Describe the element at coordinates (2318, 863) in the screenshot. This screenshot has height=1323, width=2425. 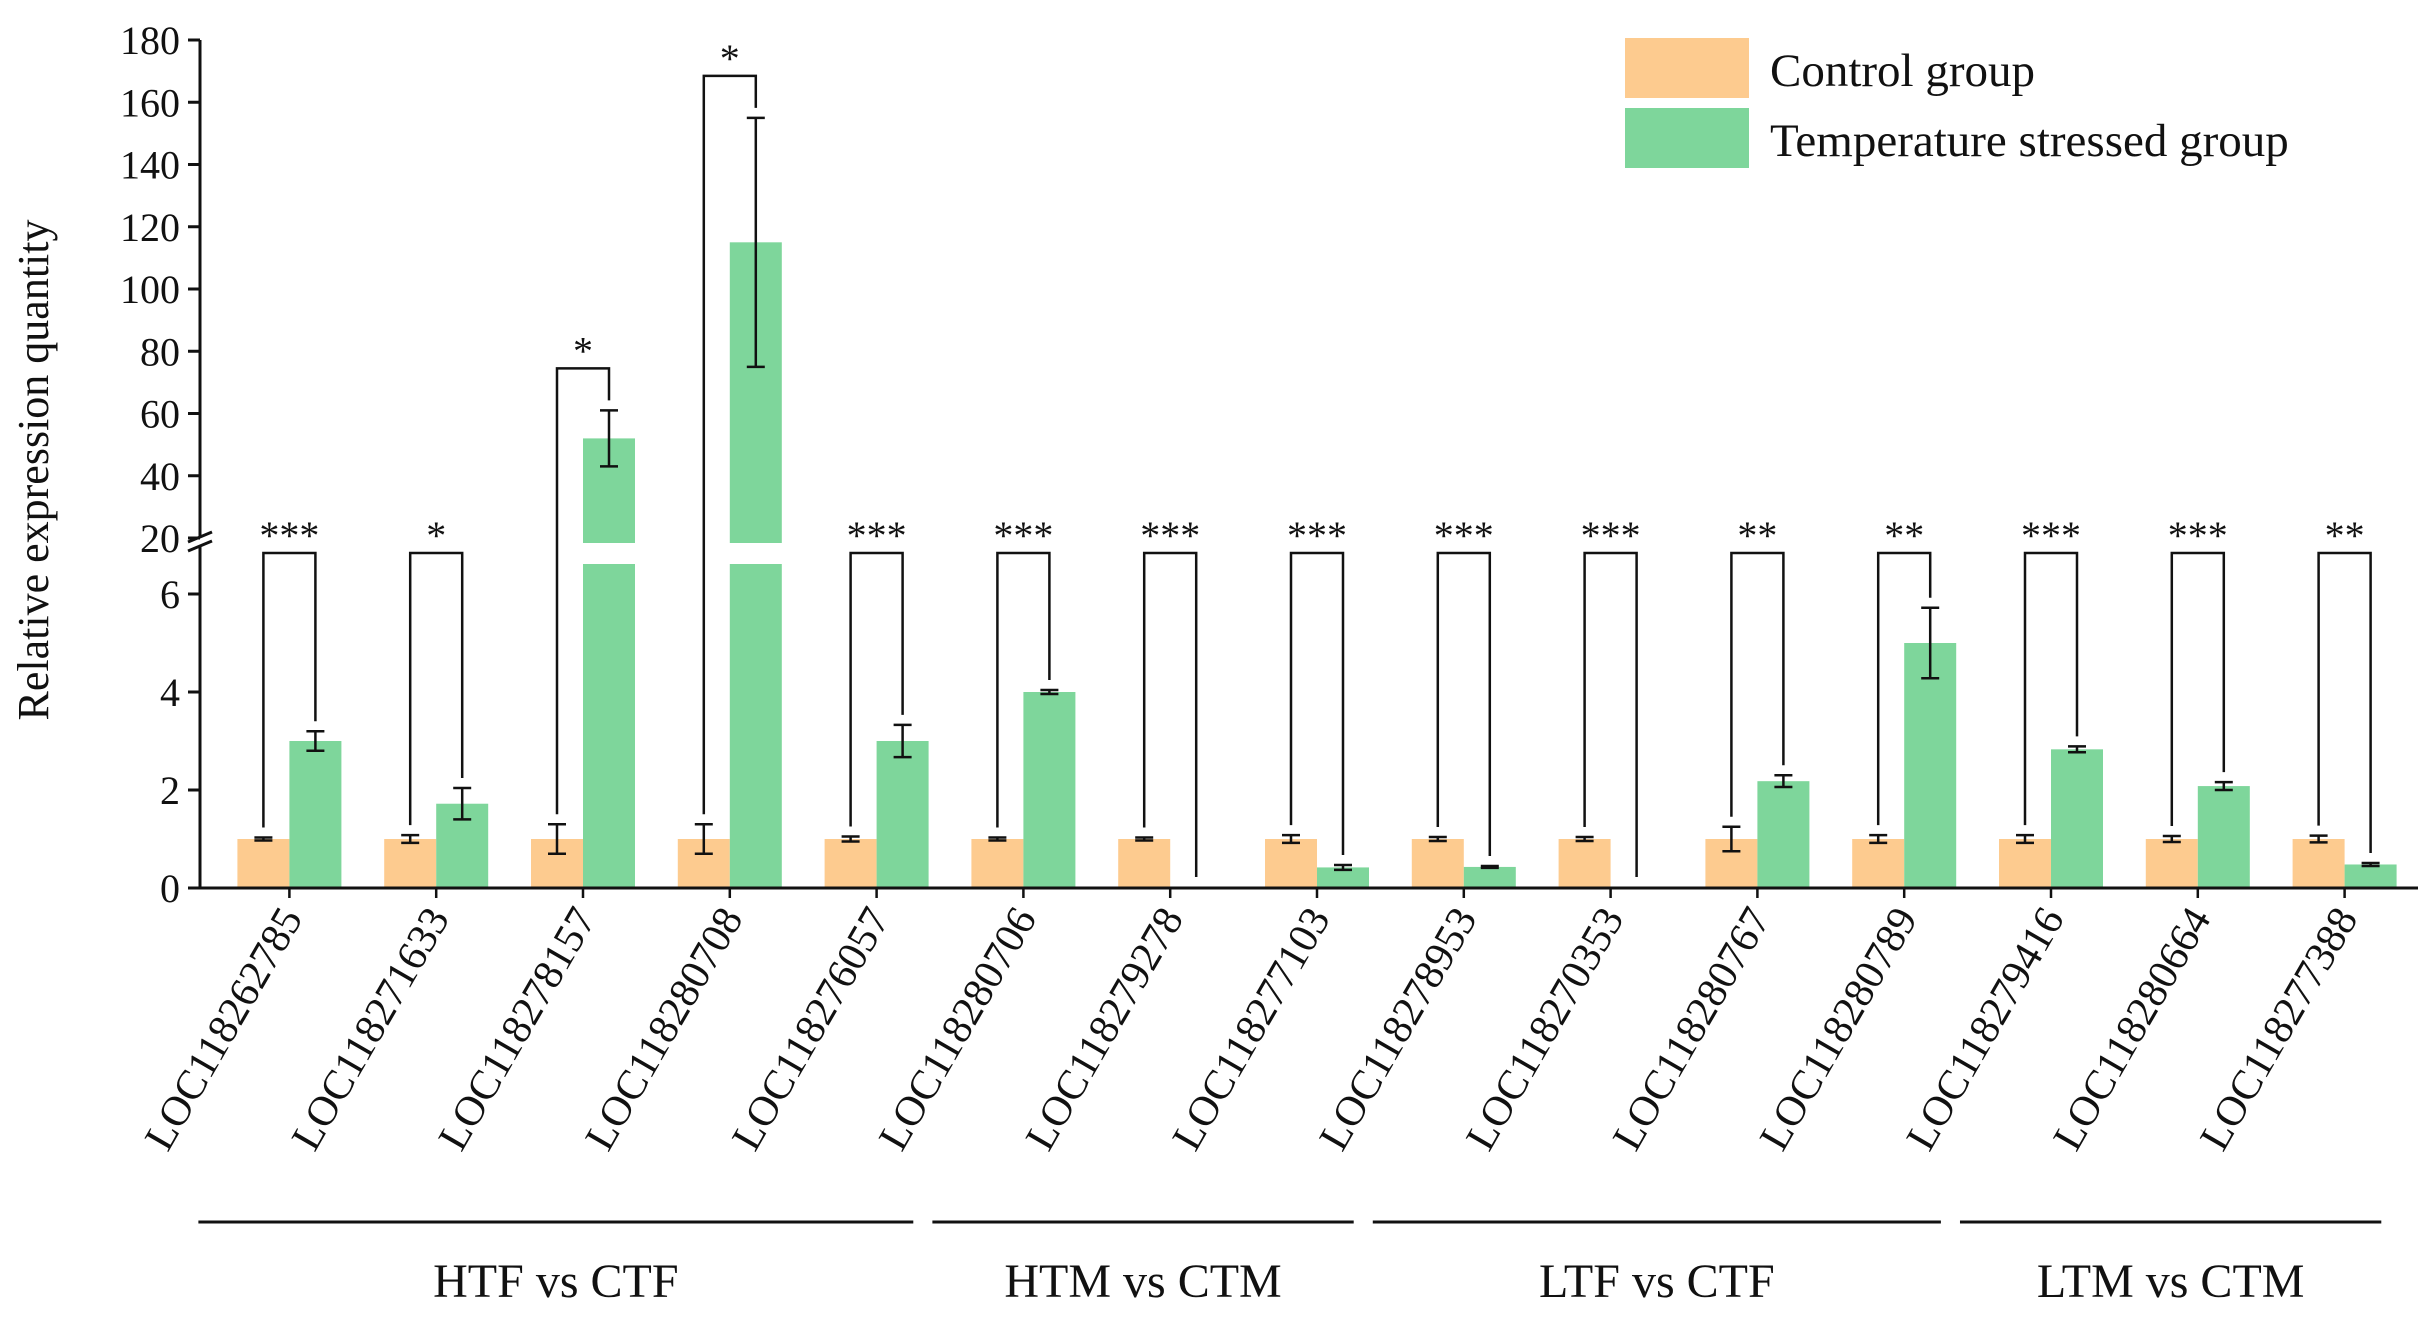
I see `bar-control-LOC118277388` at that location.